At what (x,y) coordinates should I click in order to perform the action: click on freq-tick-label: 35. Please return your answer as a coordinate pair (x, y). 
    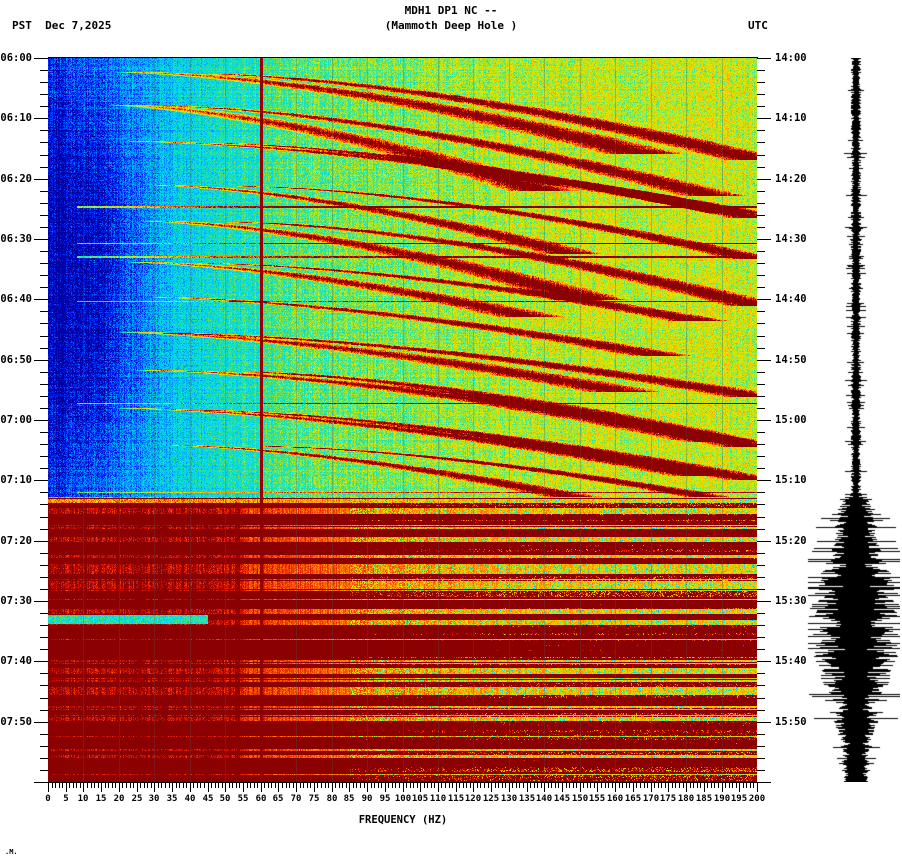
    Looking at the image, I should click on (172, 799).